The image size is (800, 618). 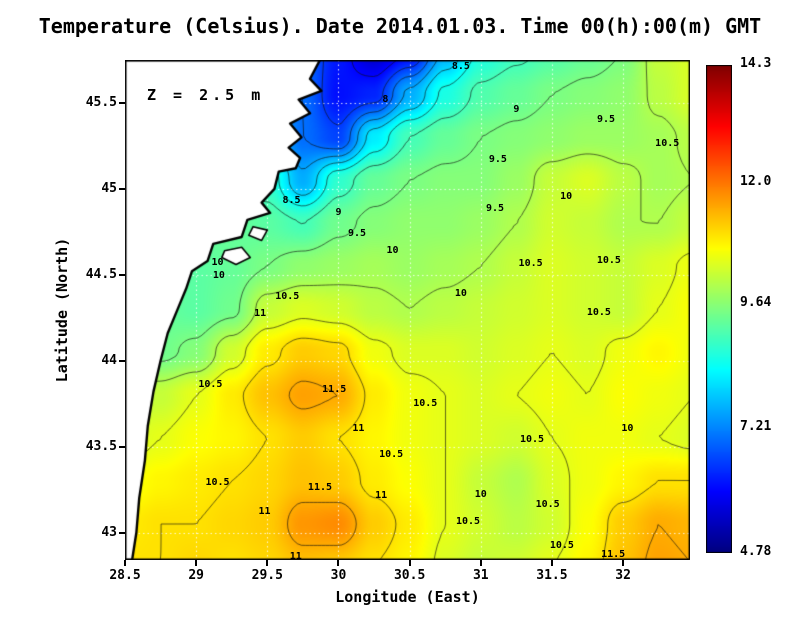 What do you see at coordinates (109, 360) in the screenshot?
I see `y-tick-label: 44` at bounding box center [109, 360].